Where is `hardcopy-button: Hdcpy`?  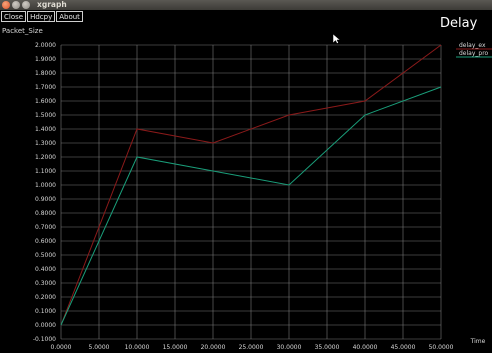 hardcopy-button: Hdcpy is located at coordinates (41, 16).